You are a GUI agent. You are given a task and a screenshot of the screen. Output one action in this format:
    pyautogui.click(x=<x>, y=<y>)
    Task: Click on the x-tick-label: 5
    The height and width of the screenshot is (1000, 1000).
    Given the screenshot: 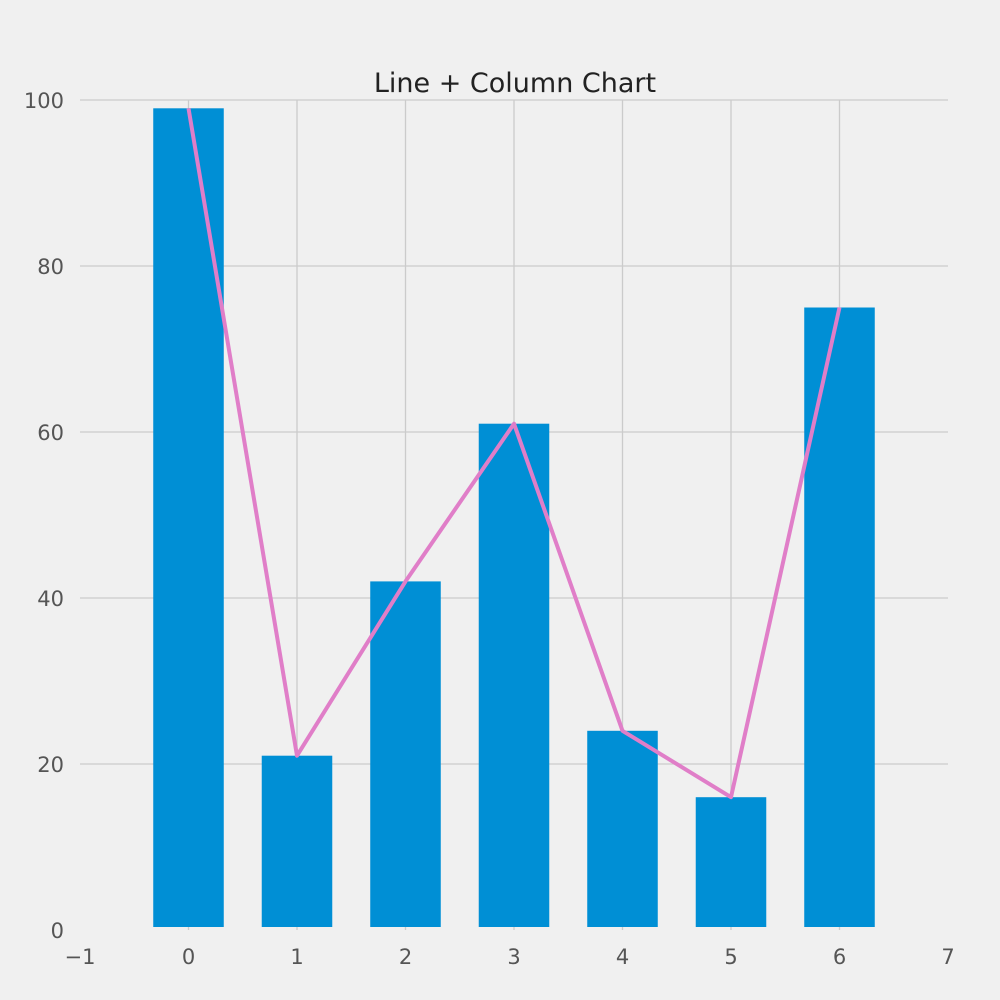 What is the action you would take?
    pyautogui.click(x=730, y=957)
    